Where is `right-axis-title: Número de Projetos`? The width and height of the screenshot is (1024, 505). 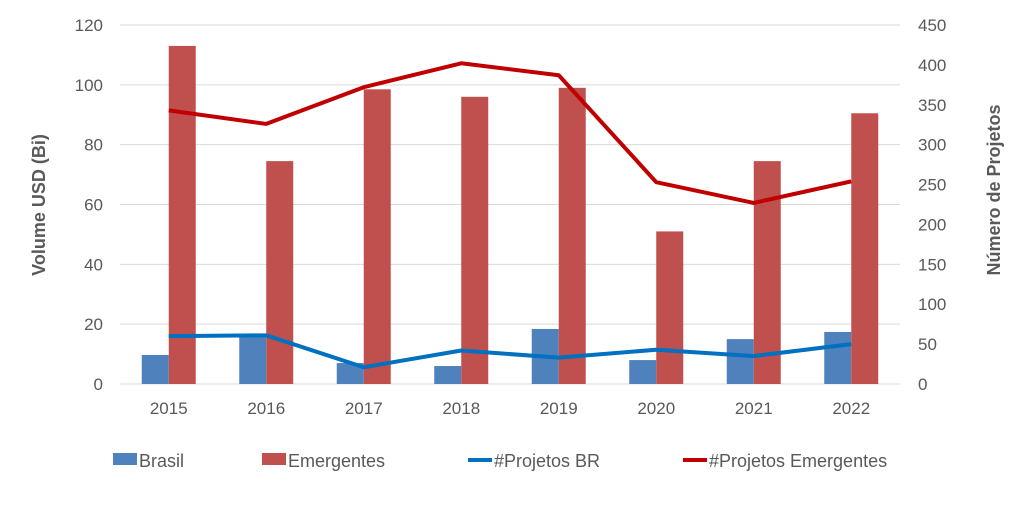
right-axis-title: Número de Projetos is located at coordinates (994, 189).